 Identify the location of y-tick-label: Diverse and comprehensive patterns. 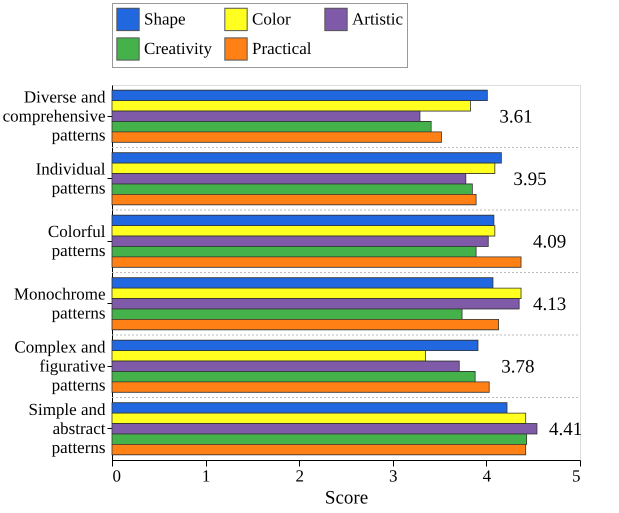
(54, 115).